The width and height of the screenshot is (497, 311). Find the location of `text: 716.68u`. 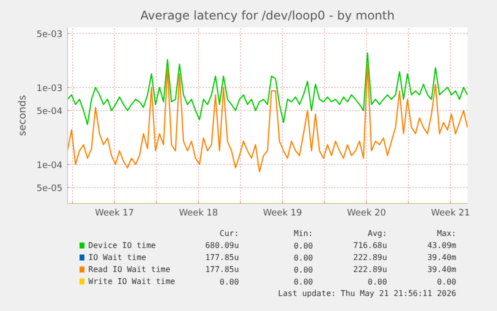

text: 716.68u is located at coordinates (370, 245).